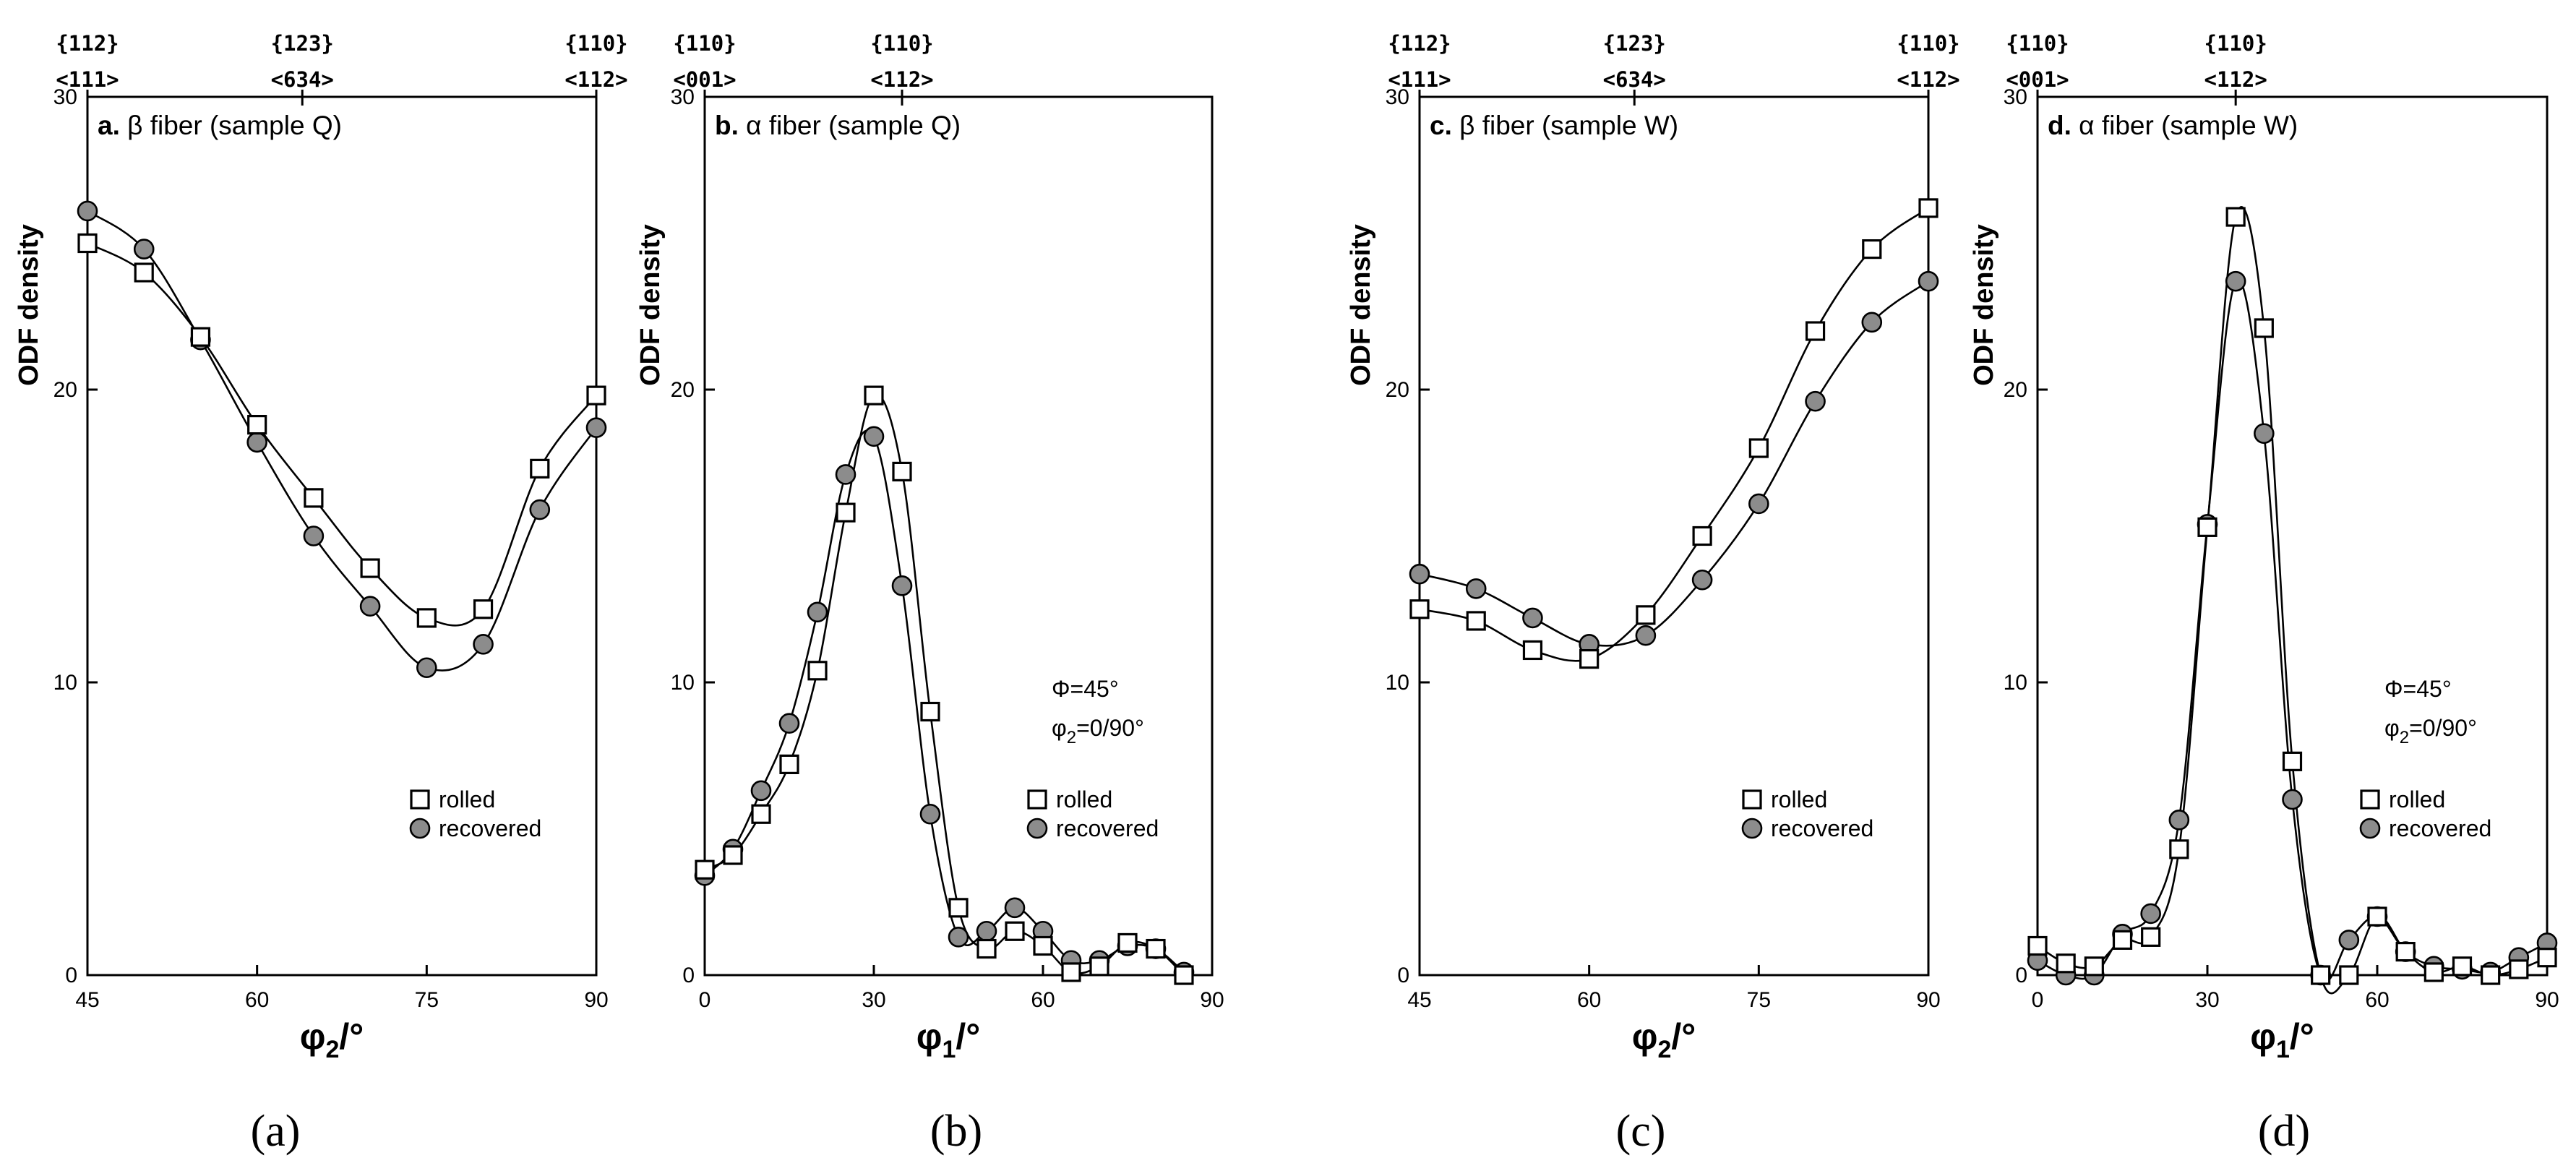  What do you see at coordinates (467, 799) in the screenshot?
I see `legend-rolled-label: rolled` at bounding box center [467, 799].